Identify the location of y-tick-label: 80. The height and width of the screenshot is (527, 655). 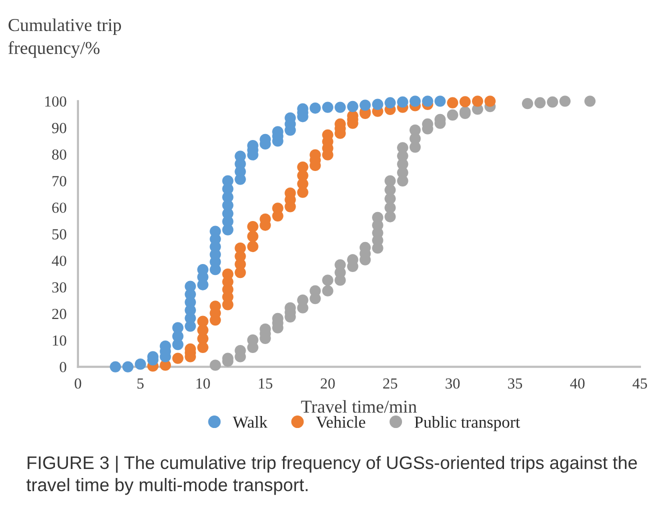
(59, 154).